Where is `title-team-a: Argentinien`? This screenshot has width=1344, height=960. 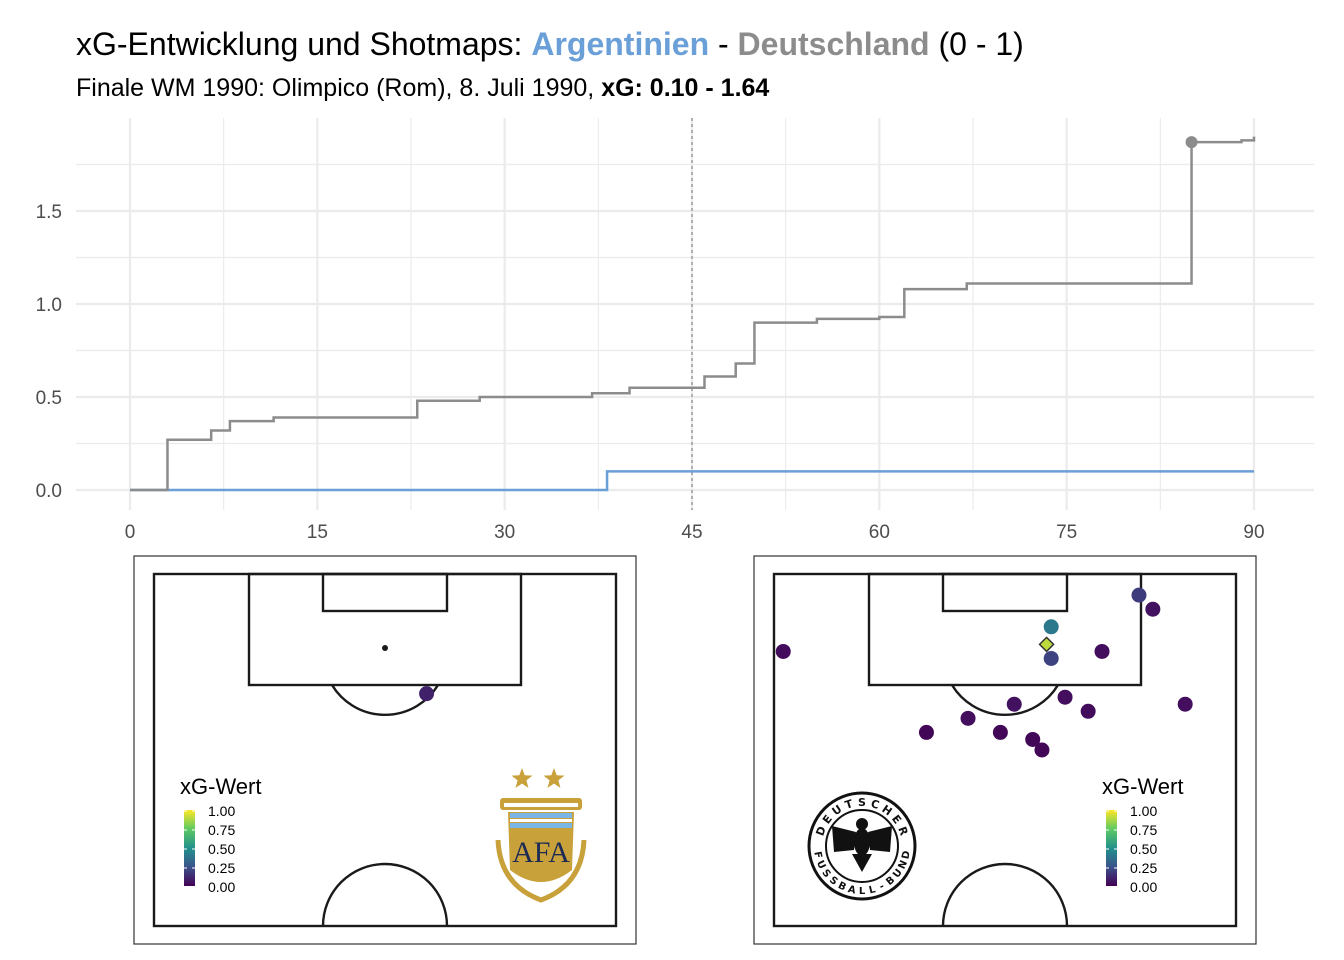
title-team-a: Argentinien is located at coordinates (620, 44).